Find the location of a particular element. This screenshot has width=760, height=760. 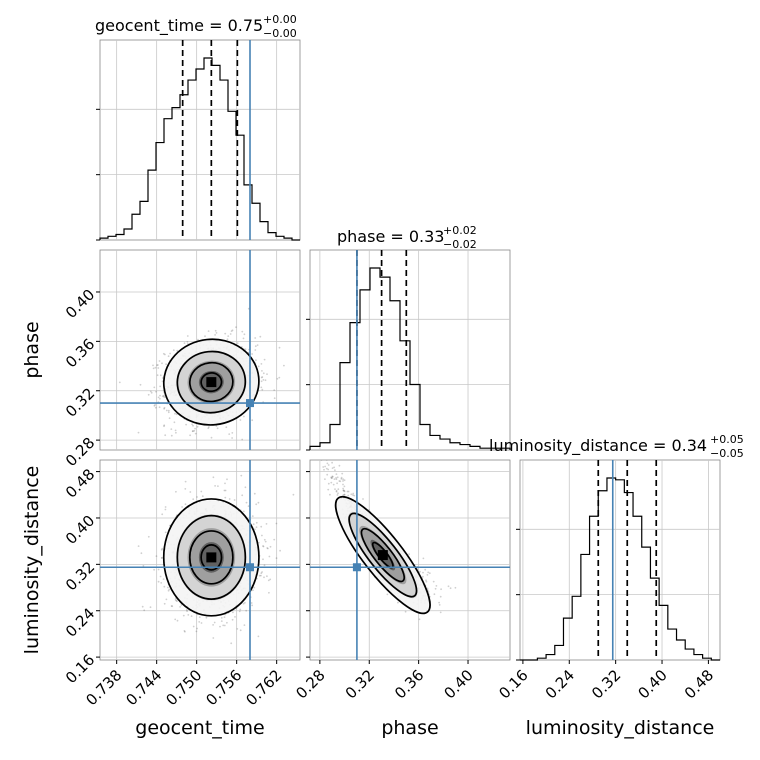

scatter-panel-luminosity-distance-vs-phase is located at coordinates (408, 560).